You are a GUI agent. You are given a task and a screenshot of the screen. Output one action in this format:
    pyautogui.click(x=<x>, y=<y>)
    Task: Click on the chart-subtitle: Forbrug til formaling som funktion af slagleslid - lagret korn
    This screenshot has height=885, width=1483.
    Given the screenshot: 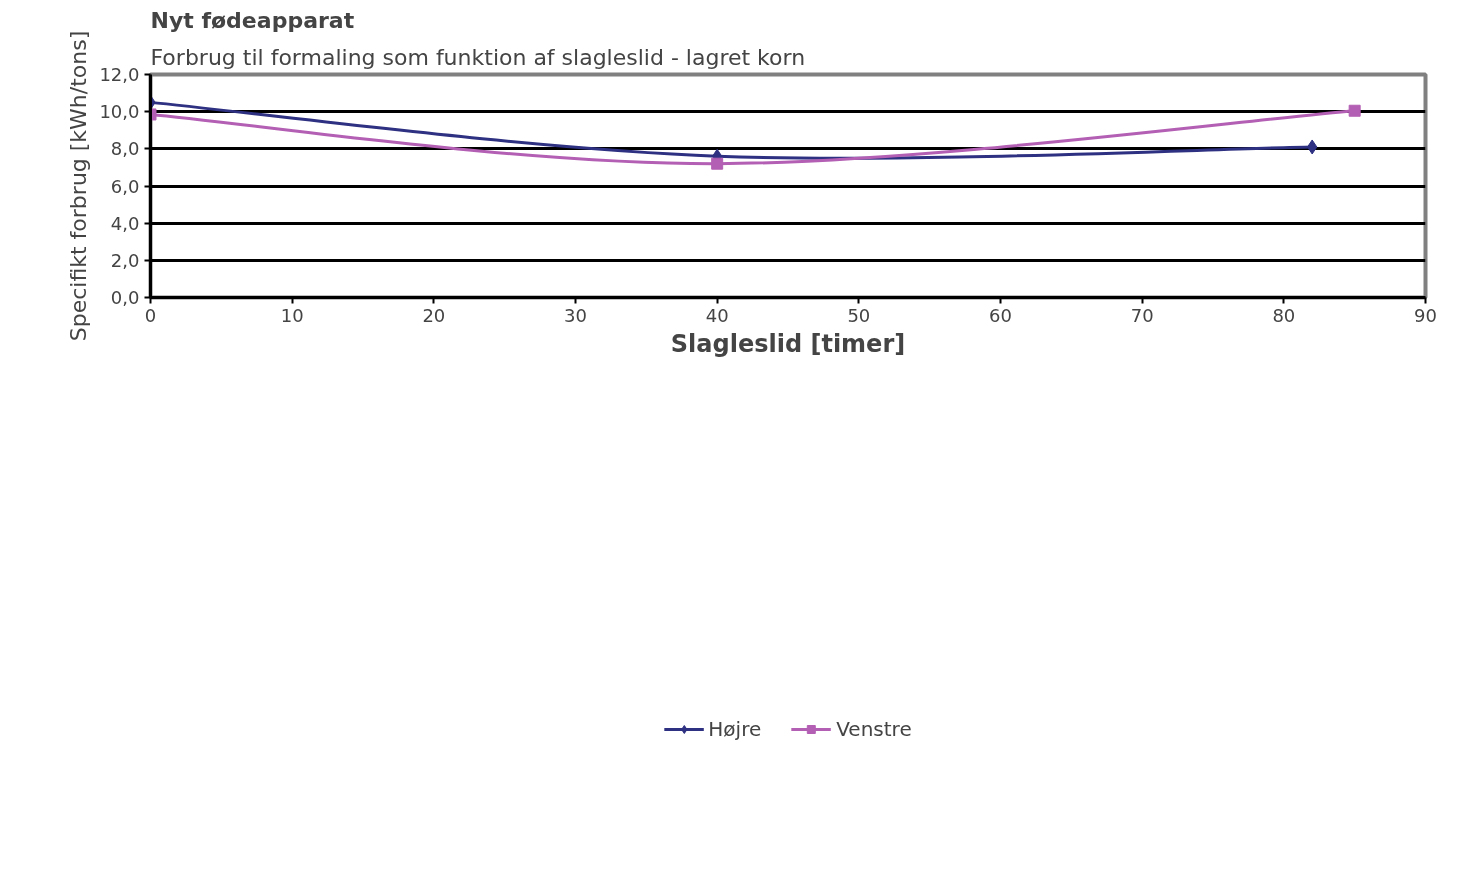 What is the action you would take?
    pyautogui.click(x=478, y=57)
    